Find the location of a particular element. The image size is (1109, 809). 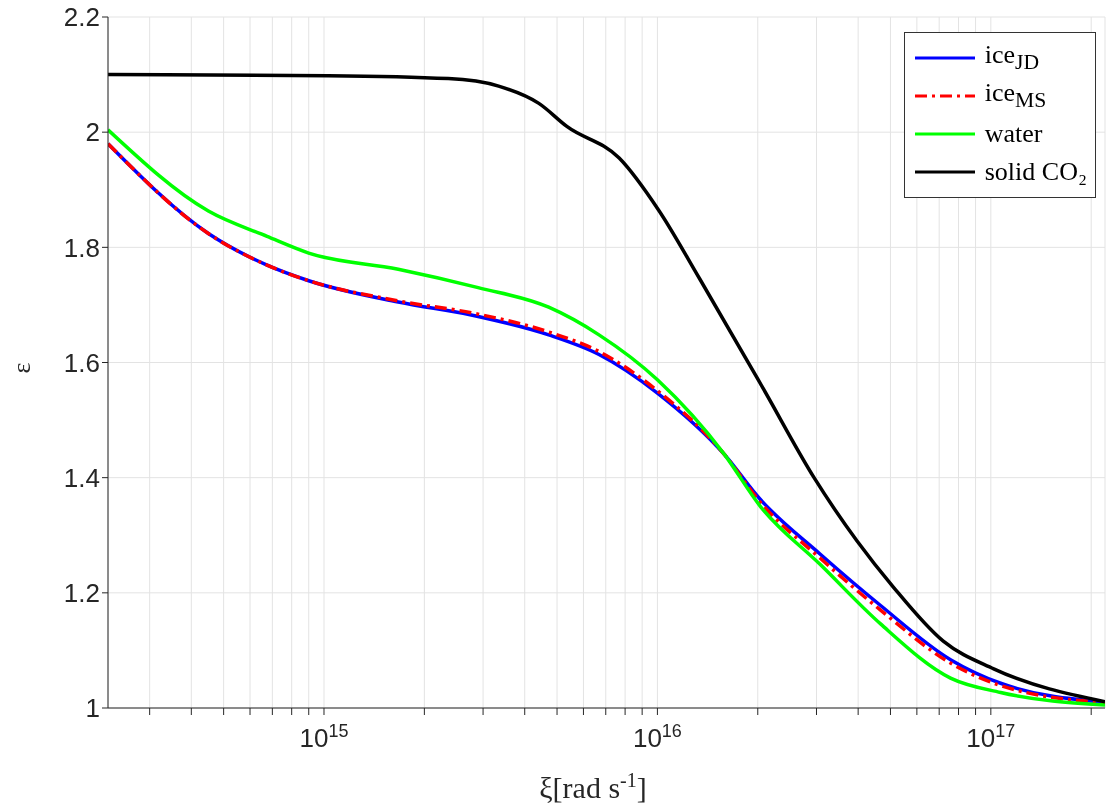

y-tick-label: 1.2 is located at coordinates (81, 593).